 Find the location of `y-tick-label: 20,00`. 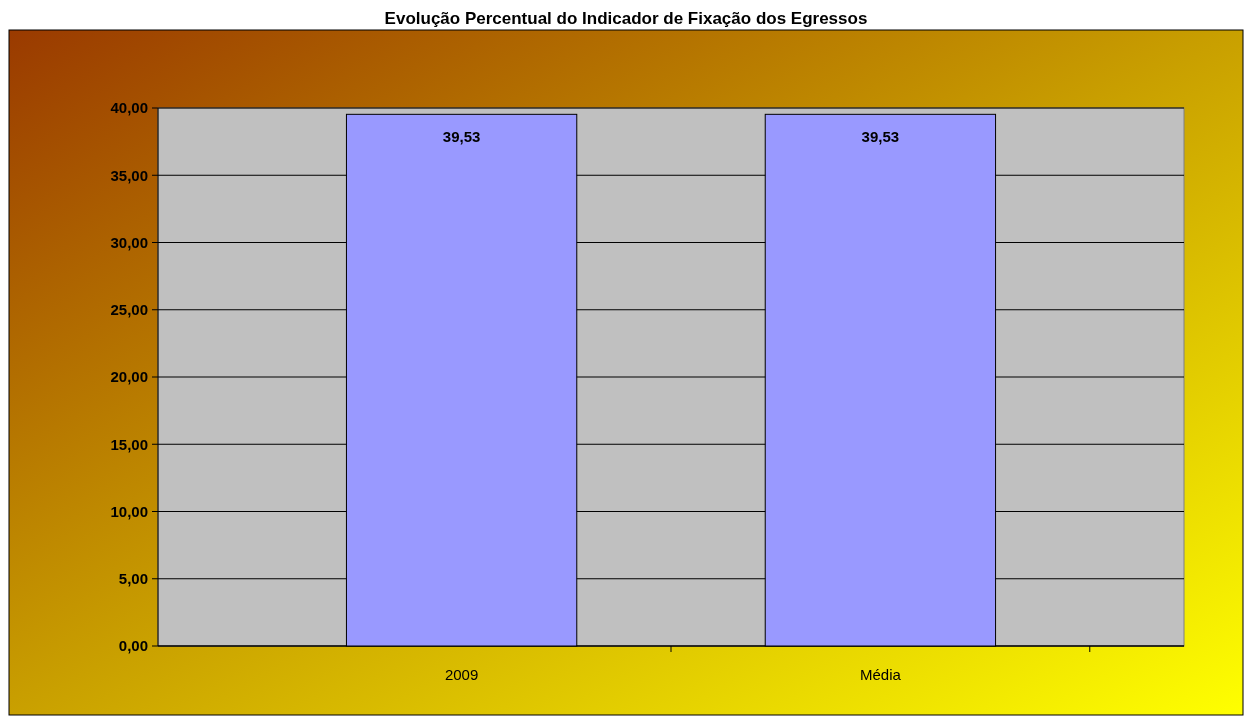

y-tick-label: 20,00 is located at coordinates (129, 377).